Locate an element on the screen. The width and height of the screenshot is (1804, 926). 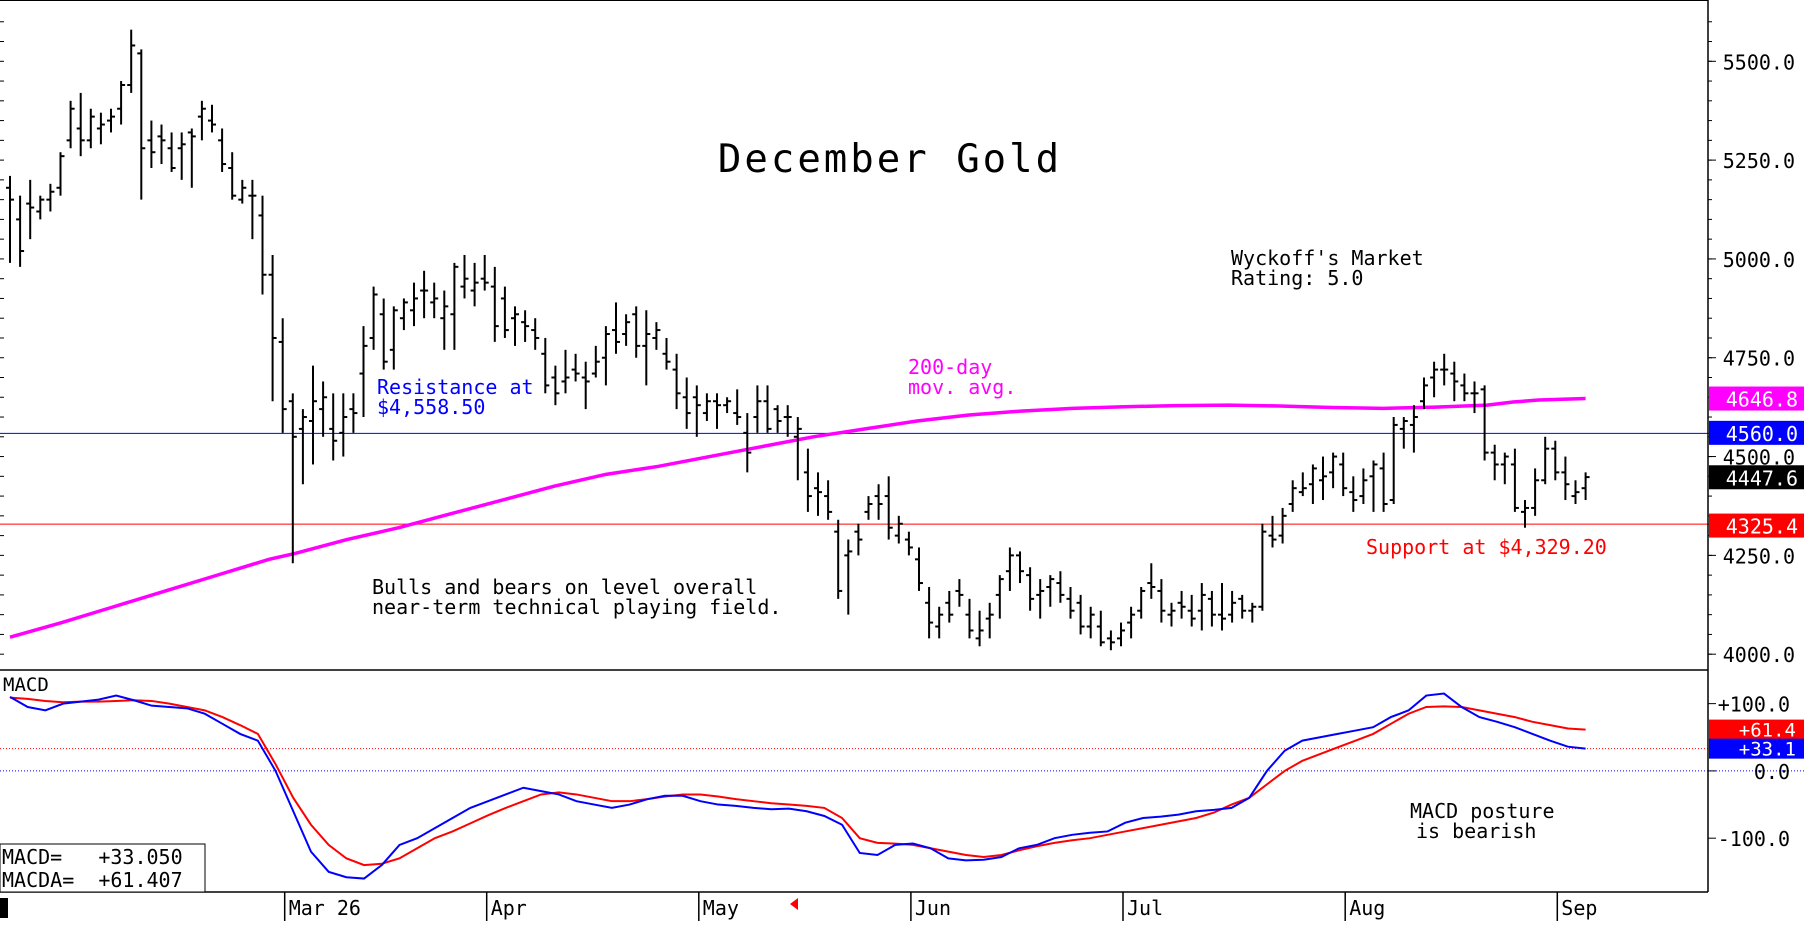
scroll-left-arrow-icon is located at coordinates (794, 904).